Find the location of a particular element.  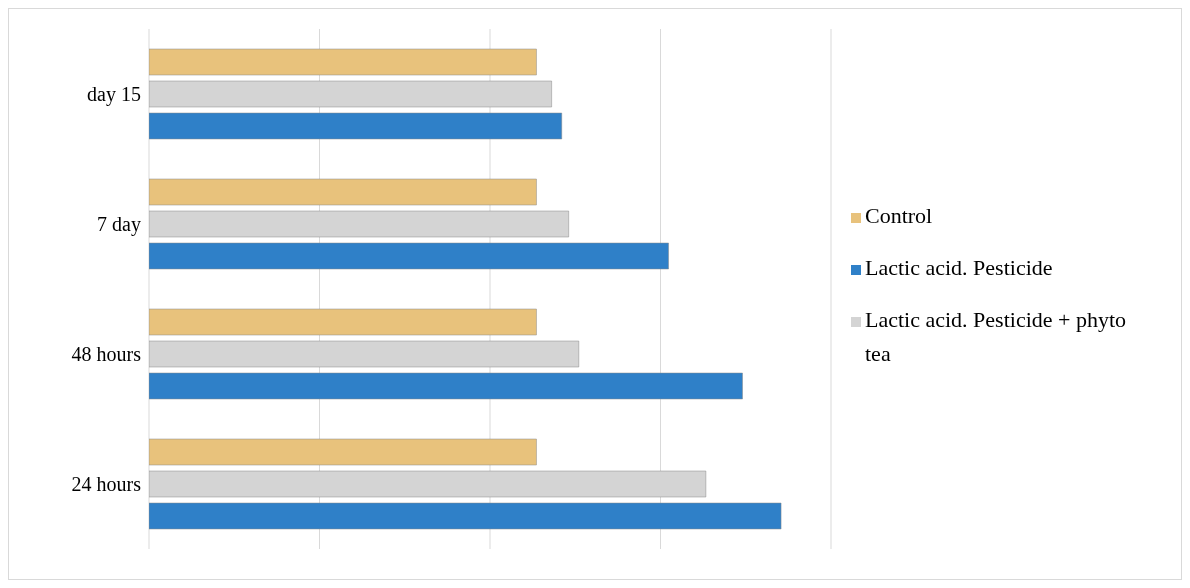

y-tick-label: 48 hours is located at coordinates (106, 354).